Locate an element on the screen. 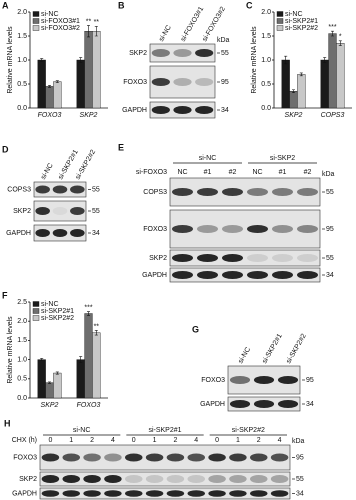  y-tick-label: 2.0 is located at coordinates (22, 321).